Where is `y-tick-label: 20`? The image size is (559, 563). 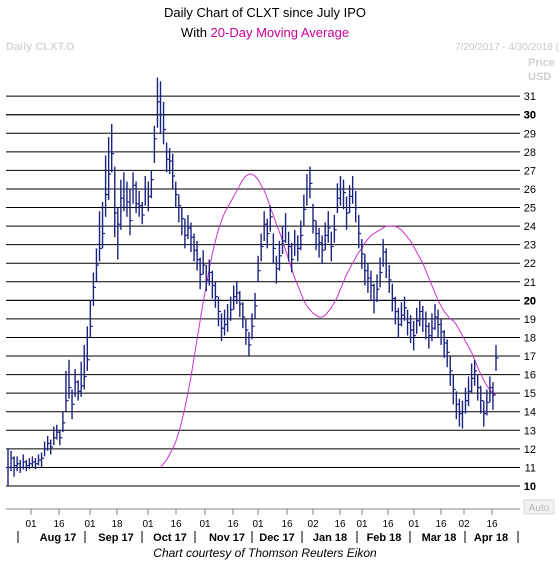 y-tick-label: 20 is located at coordinates (530, 301).